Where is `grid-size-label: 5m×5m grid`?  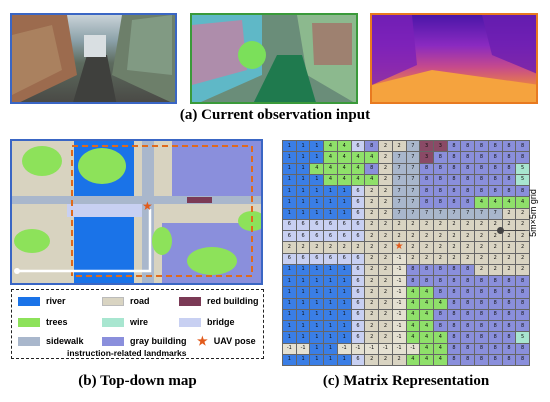
grid-size-label: 5m×5m grid is located at coordinates (533, 213).